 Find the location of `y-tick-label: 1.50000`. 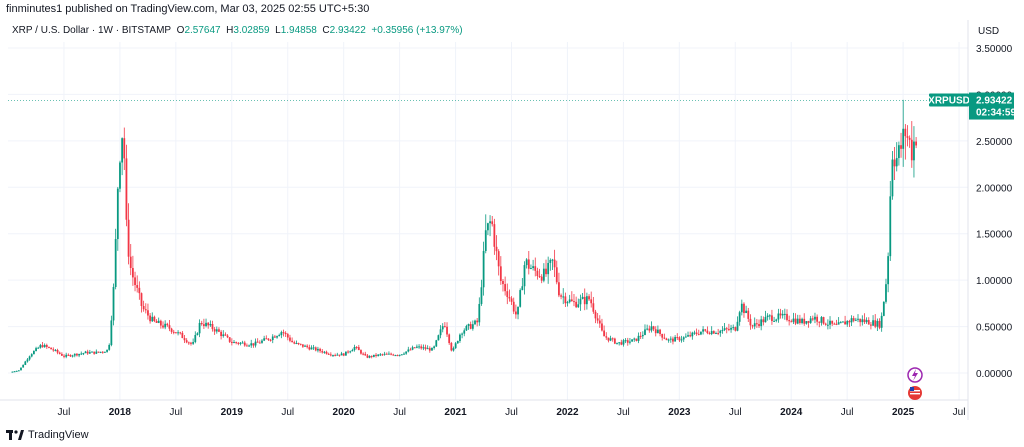

y-tick-label: 1.50000 is located at coordinates (994, 235).